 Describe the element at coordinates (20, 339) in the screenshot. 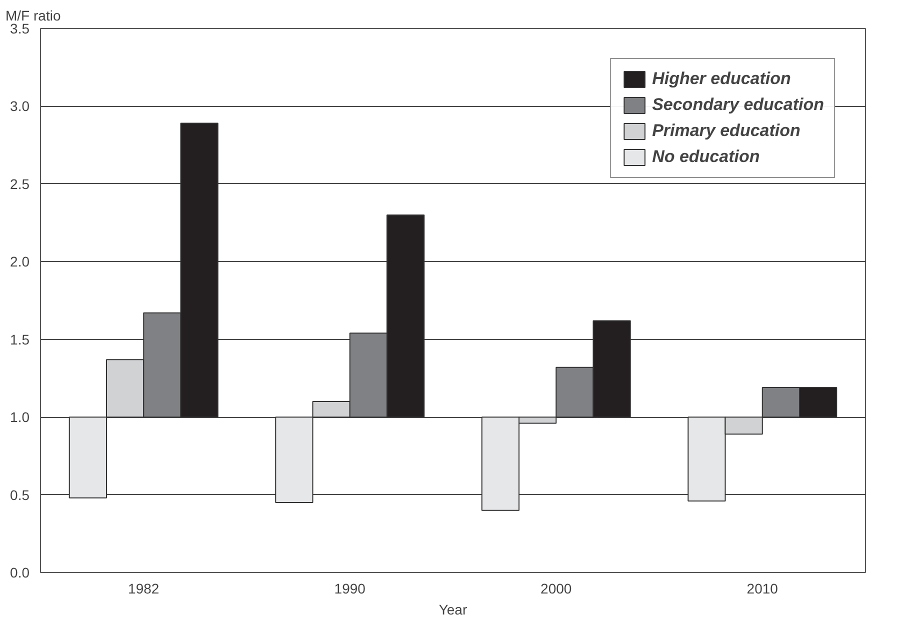

I see `y-tick-label: 1.5` at that location.